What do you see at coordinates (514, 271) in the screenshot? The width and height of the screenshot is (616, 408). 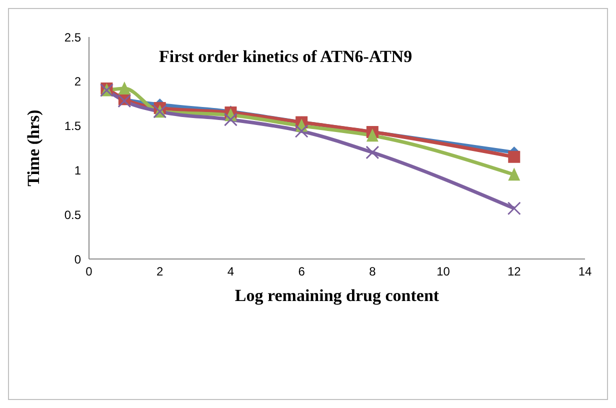 I see `x-tick-label: 12` at bounding box center [514, 271].